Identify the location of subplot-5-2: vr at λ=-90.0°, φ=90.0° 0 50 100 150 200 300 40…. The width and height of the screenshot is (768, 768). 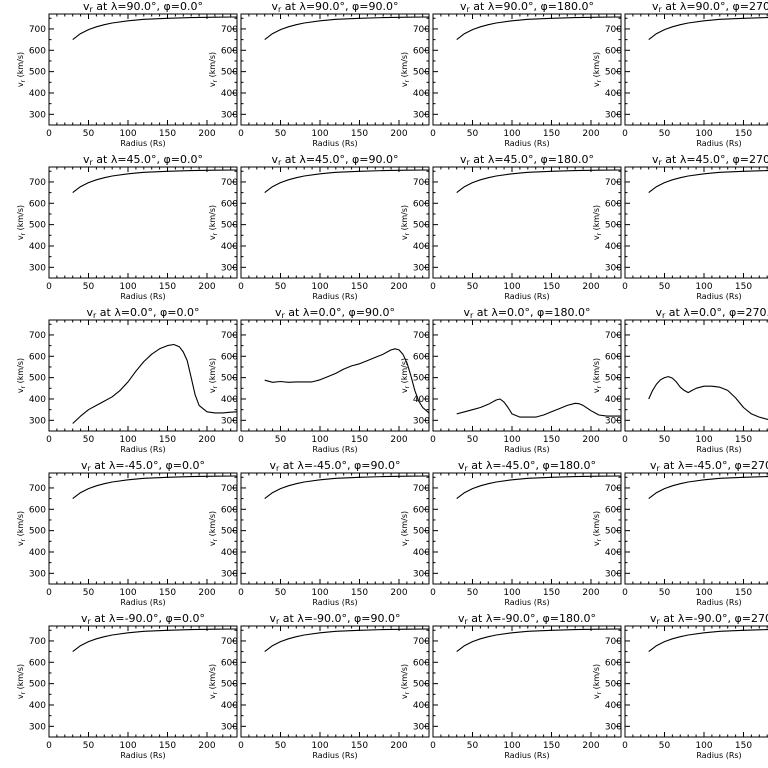
(319, 686).